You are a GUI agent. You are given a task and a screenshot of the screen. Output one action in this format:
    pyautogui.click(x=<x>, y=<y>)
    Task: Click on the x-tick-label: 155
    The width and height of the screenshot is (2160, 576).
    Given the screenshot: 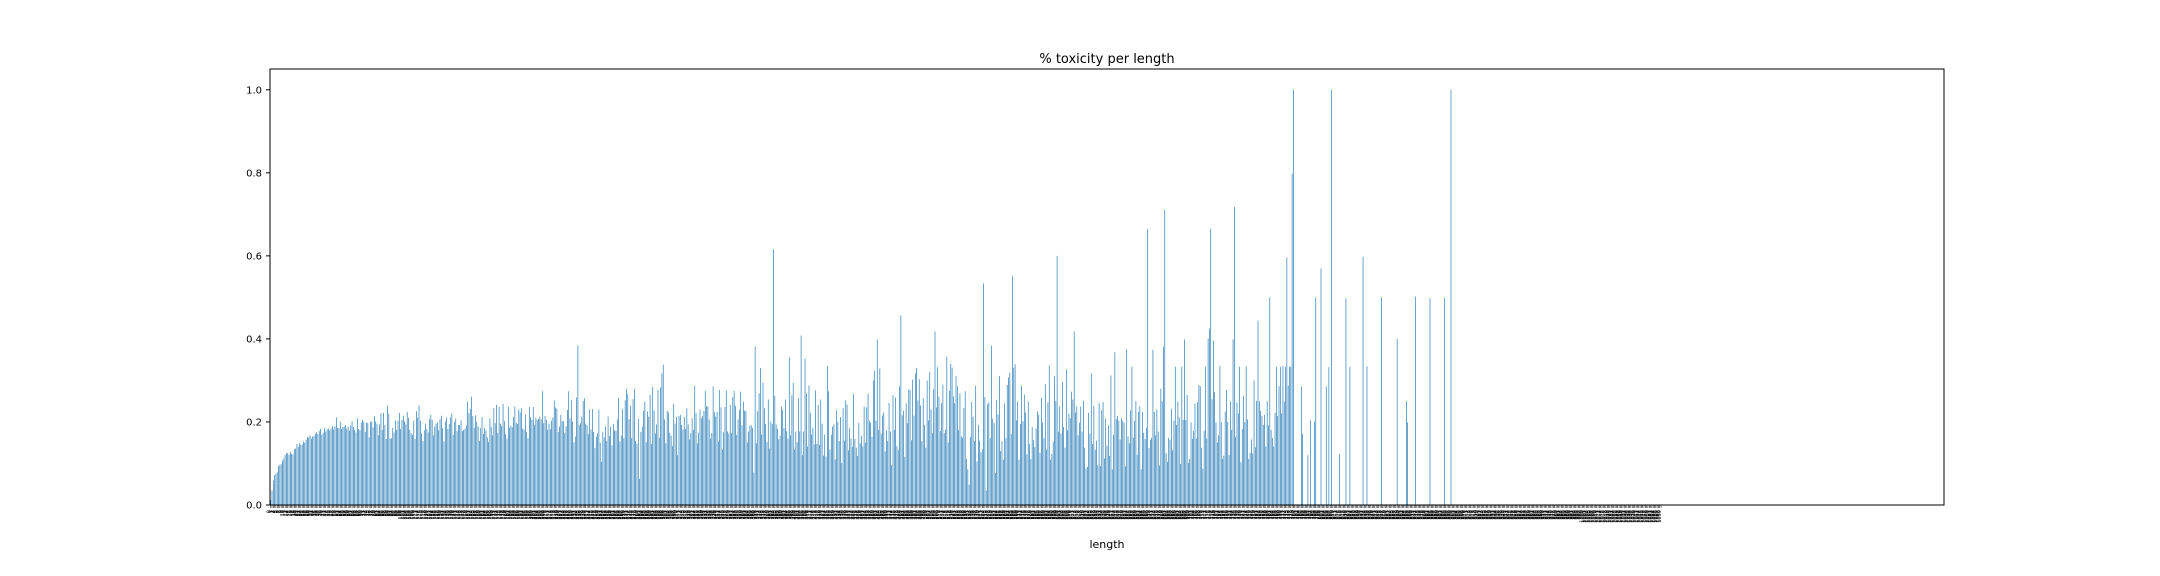 What is the action you would take?
    pyautogui.click(x=473, y=515)
    